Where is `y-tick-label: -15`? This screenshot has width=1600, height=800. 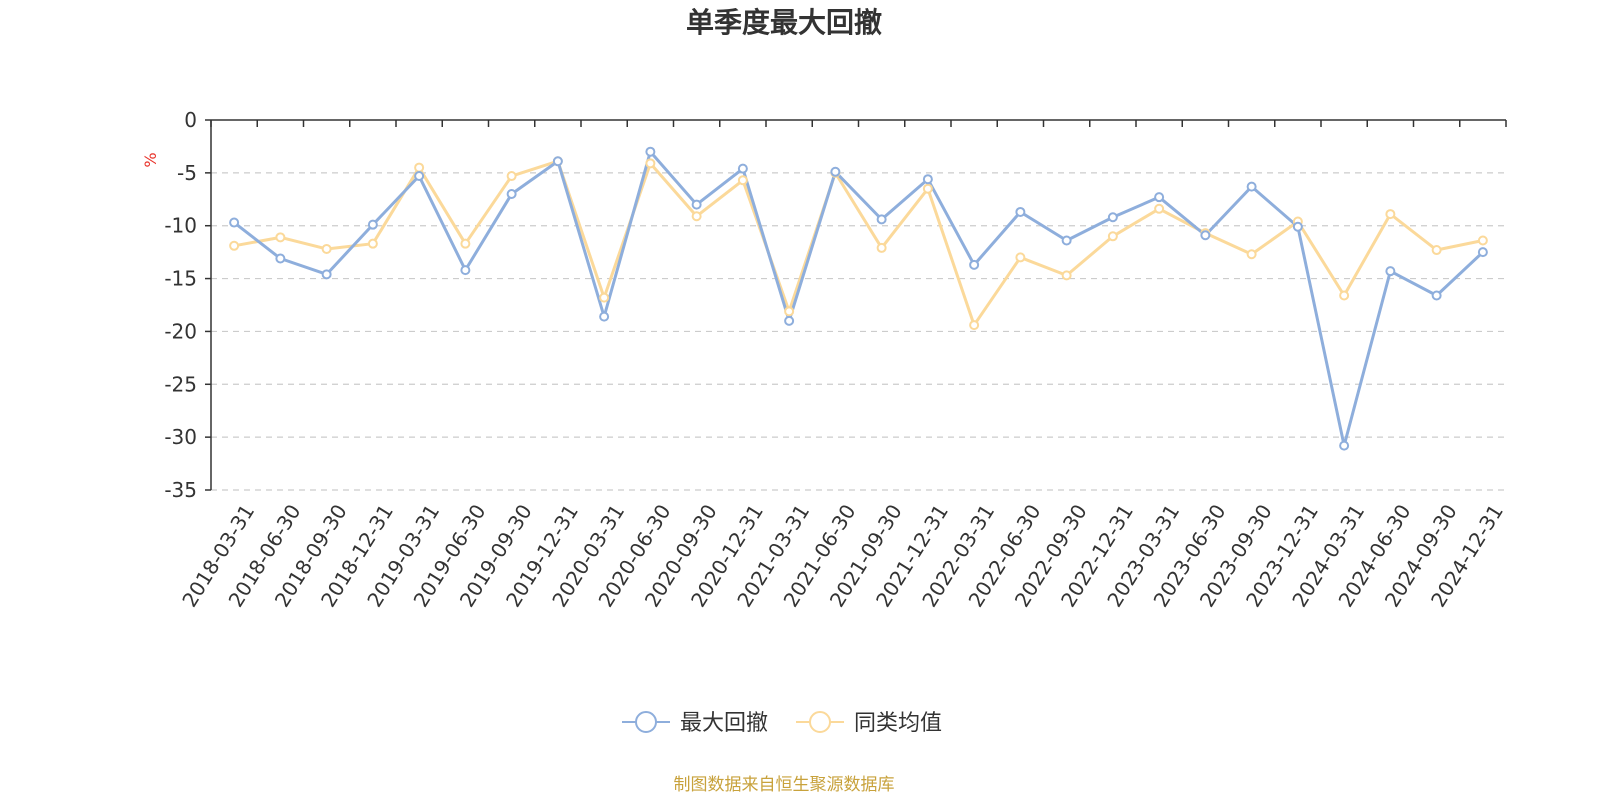
y-tick-label: -15 is located at coordinates (180, 279).